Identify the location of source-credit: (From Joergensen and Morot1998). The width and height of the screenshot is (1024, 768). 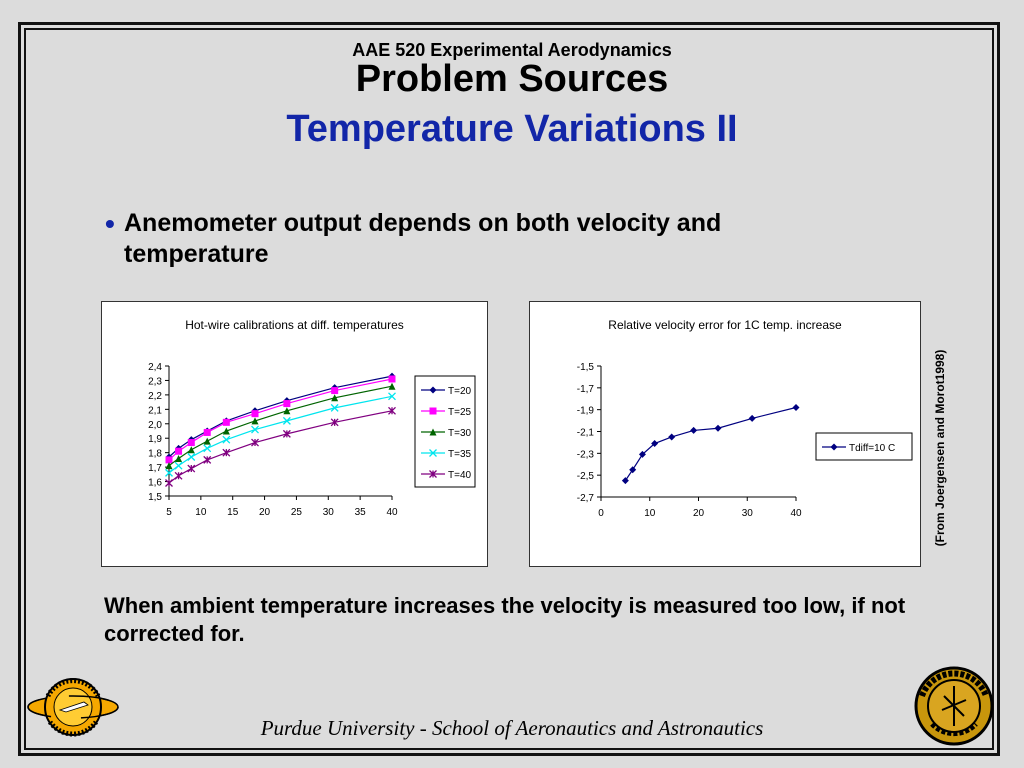
(940, 448).